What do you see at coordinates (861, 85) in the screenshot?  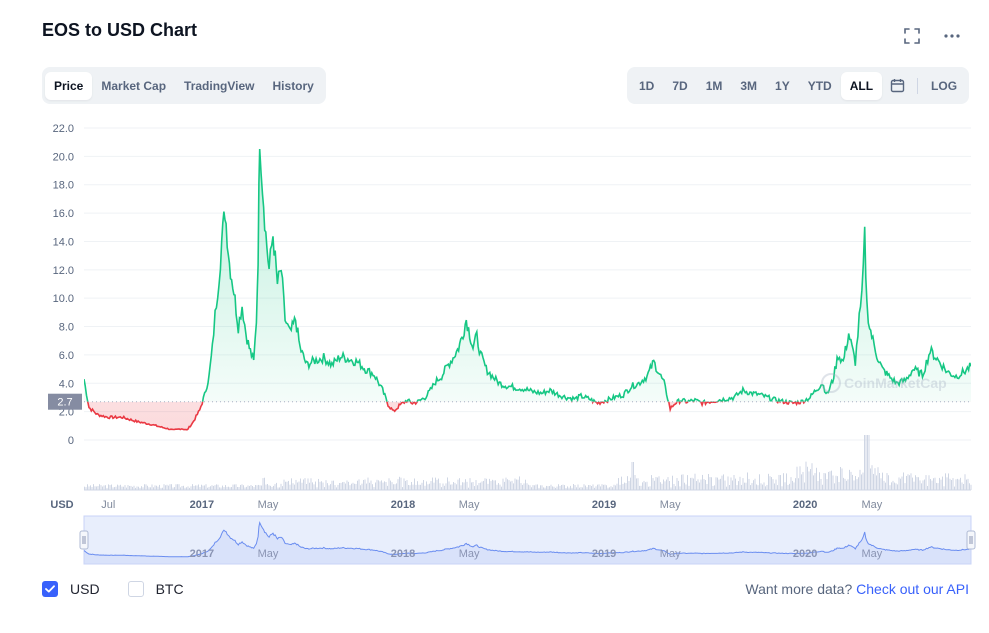 I see `range-all-button: ALL` at bounding box center [861, 85].